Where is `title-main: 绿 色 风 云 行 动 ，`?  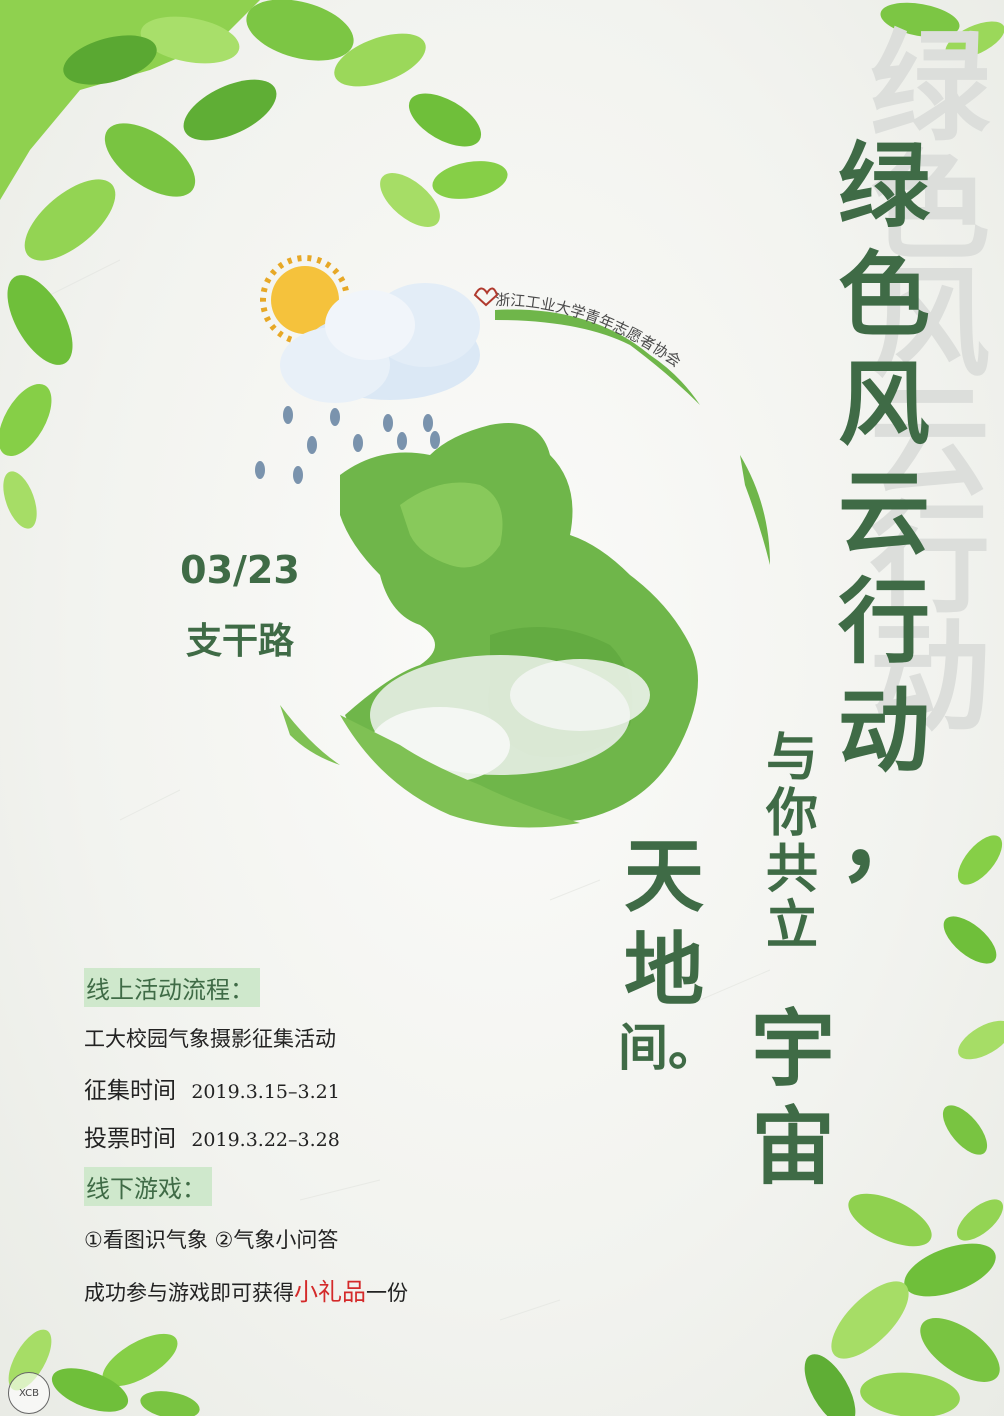
title-main: 绿 色 风 云 行 动 ， is located at coordinates (884, 513).